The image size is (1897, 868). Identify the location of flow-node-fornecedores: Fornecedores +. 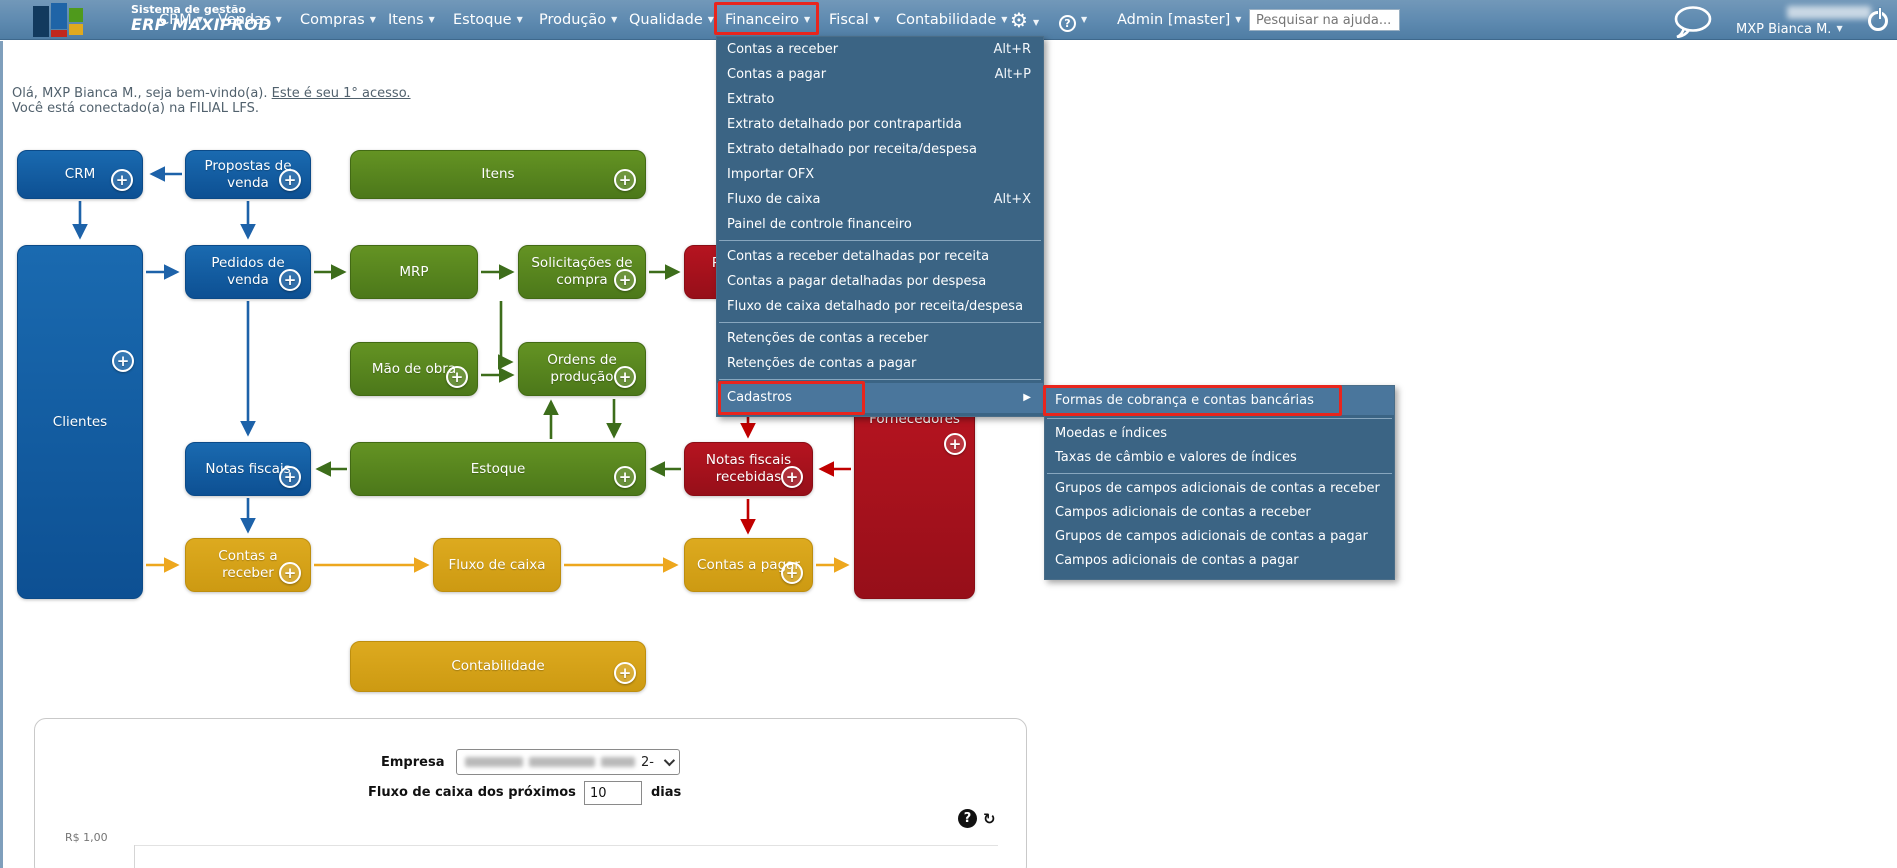
(914, 499).